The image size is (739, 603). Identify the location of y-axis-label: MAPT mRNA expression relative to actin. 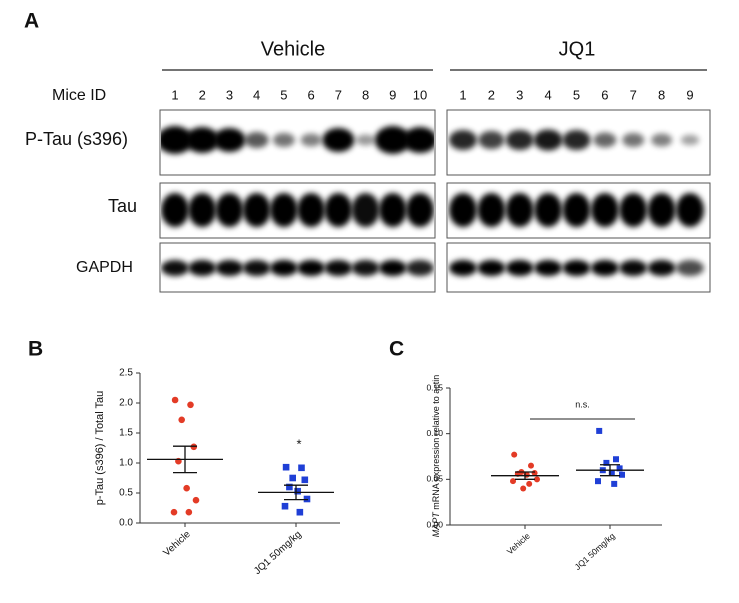
(436, 456).